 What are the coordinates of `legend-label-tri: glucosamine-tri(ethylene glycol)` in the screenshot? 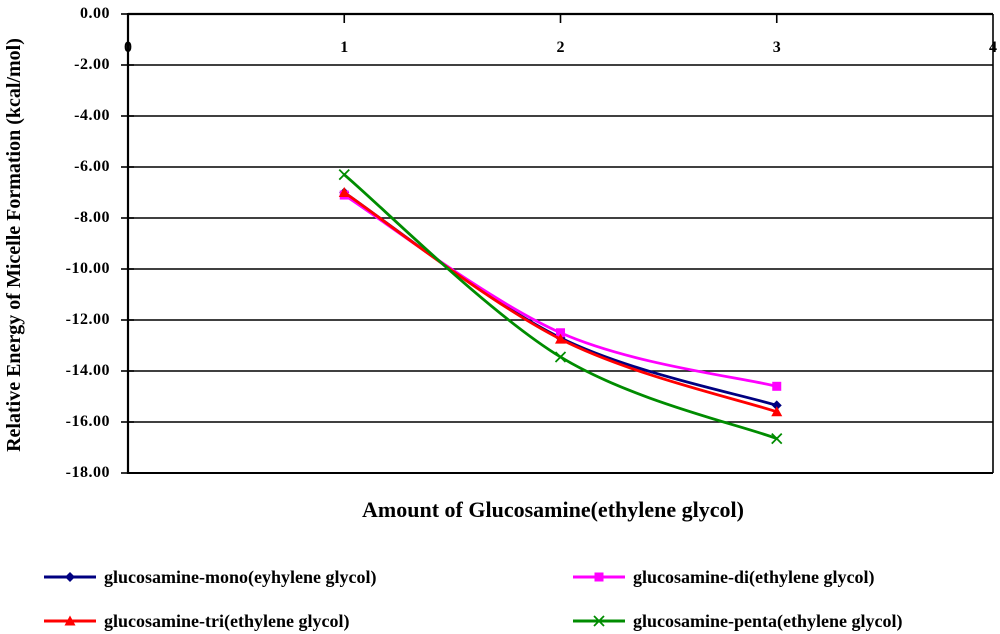 It's located at (227, 620).